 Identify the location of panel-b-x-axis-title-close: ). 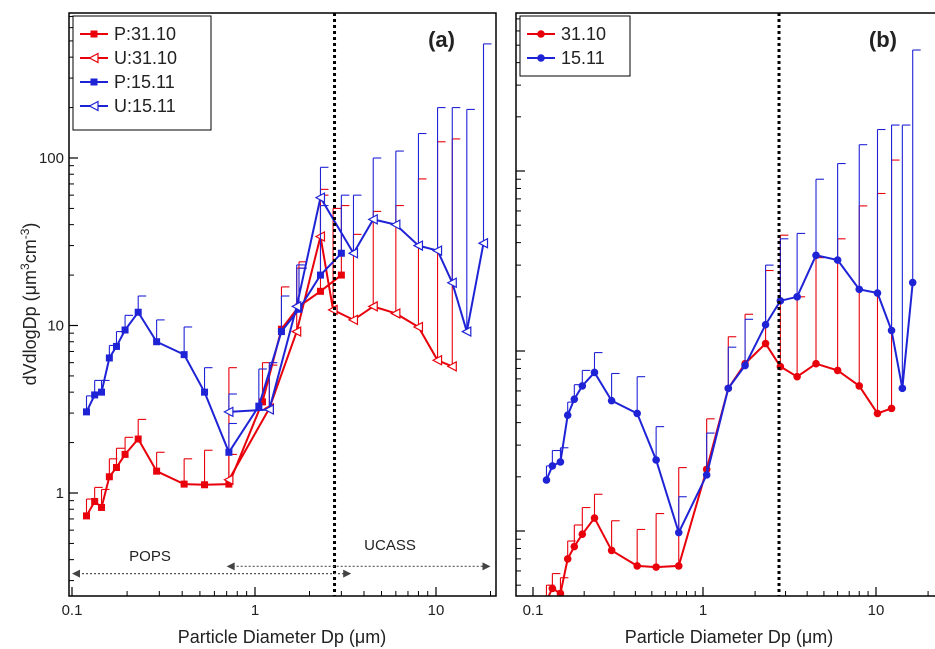
(830, 637).